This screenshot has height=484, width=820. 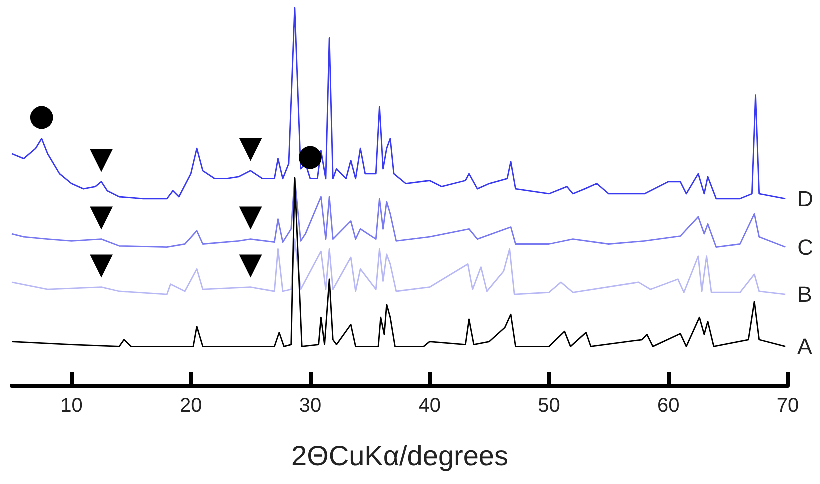 What do you see at coordinates (71, 406) in the screenshot?
I see `x-tick-label: 10` at bounding box center [71, 406].